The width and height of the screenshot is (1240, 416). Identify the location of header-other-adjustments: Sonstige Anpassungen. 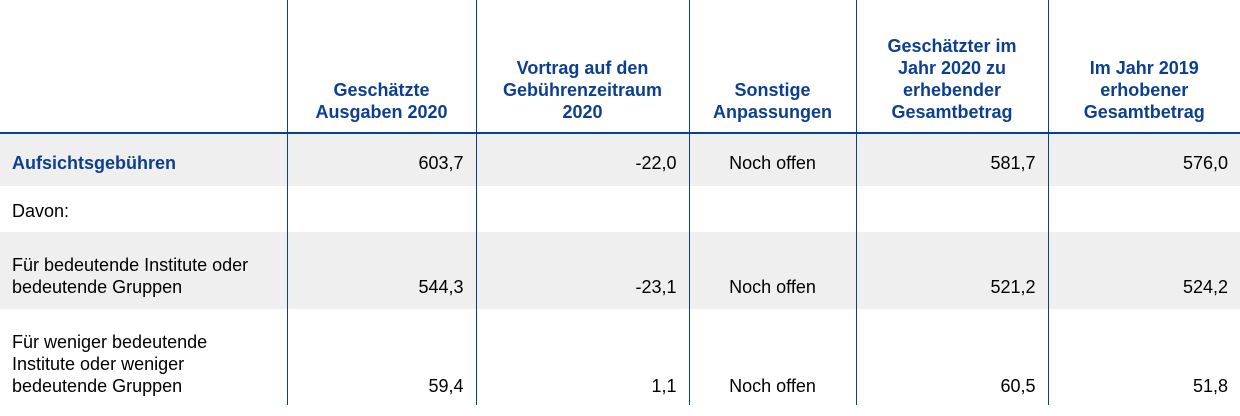
(772, 67).